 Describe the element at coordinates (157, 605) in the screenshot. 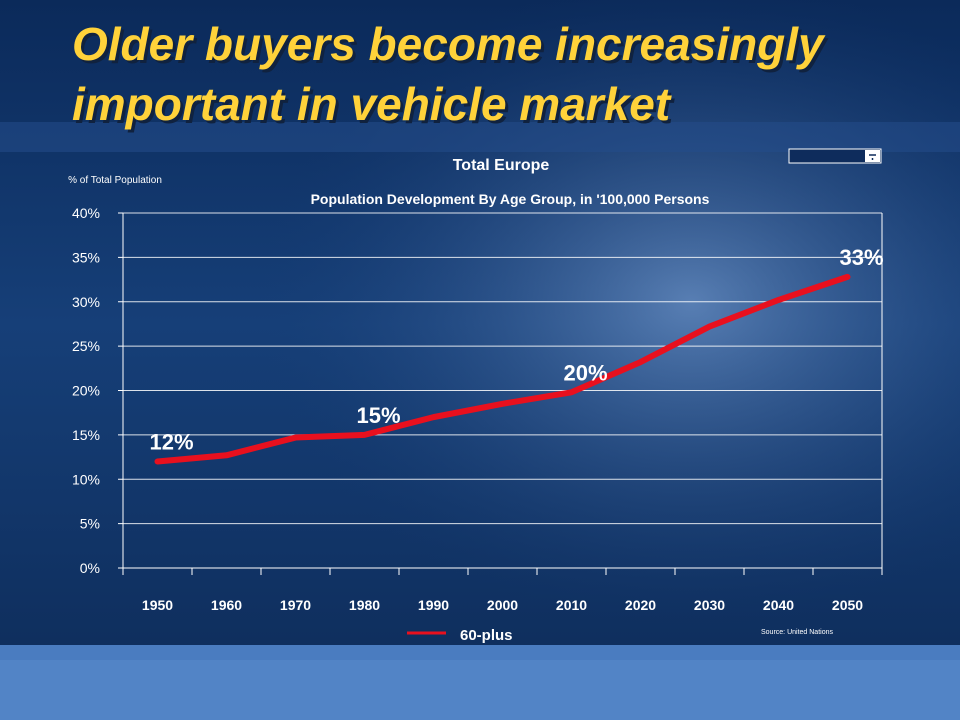

I see `x-tick-label: 1950` at that location.